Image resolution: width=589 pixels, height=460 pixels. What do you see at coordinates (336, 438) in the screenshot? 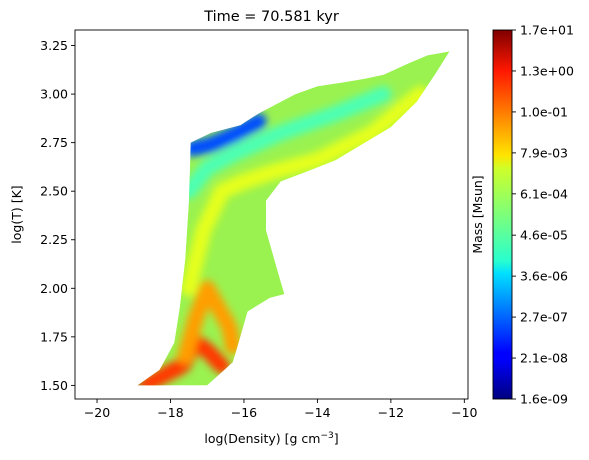
I see `x-axis-label-close: ]` at bounding box center [336, 438].